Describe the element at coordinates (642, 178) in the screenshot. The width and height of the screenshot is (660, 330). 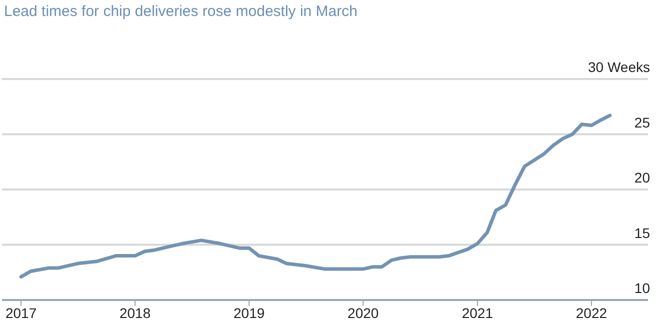
I see `y-tick-label: 20` at that location.